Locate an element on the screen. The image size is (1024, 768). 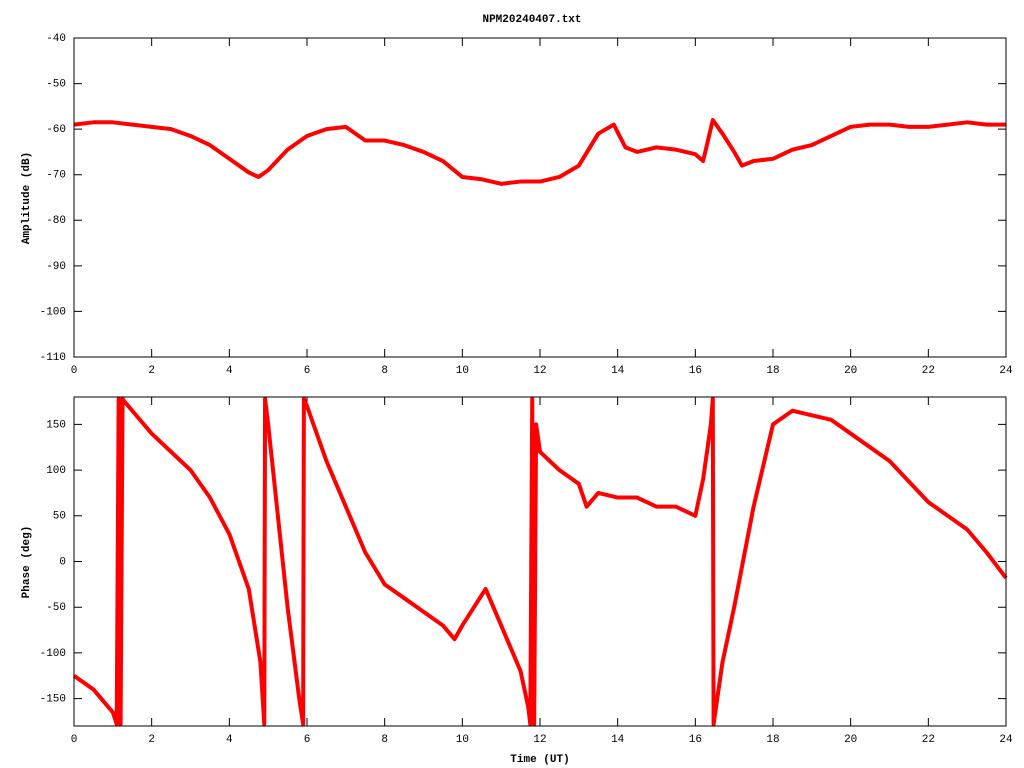
chart-title: NPM20240407.txt is located at coordinates (531, 20).